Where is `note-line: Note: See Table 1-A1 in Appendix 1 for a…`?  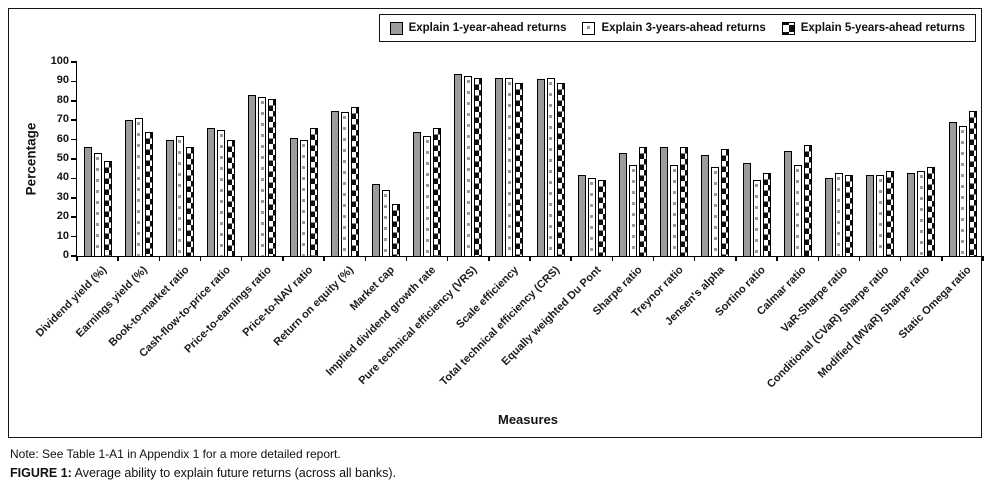 note-line: Note: See Table 1-A1 in Appendix 1 for a… is located at coordinates (175, 454).